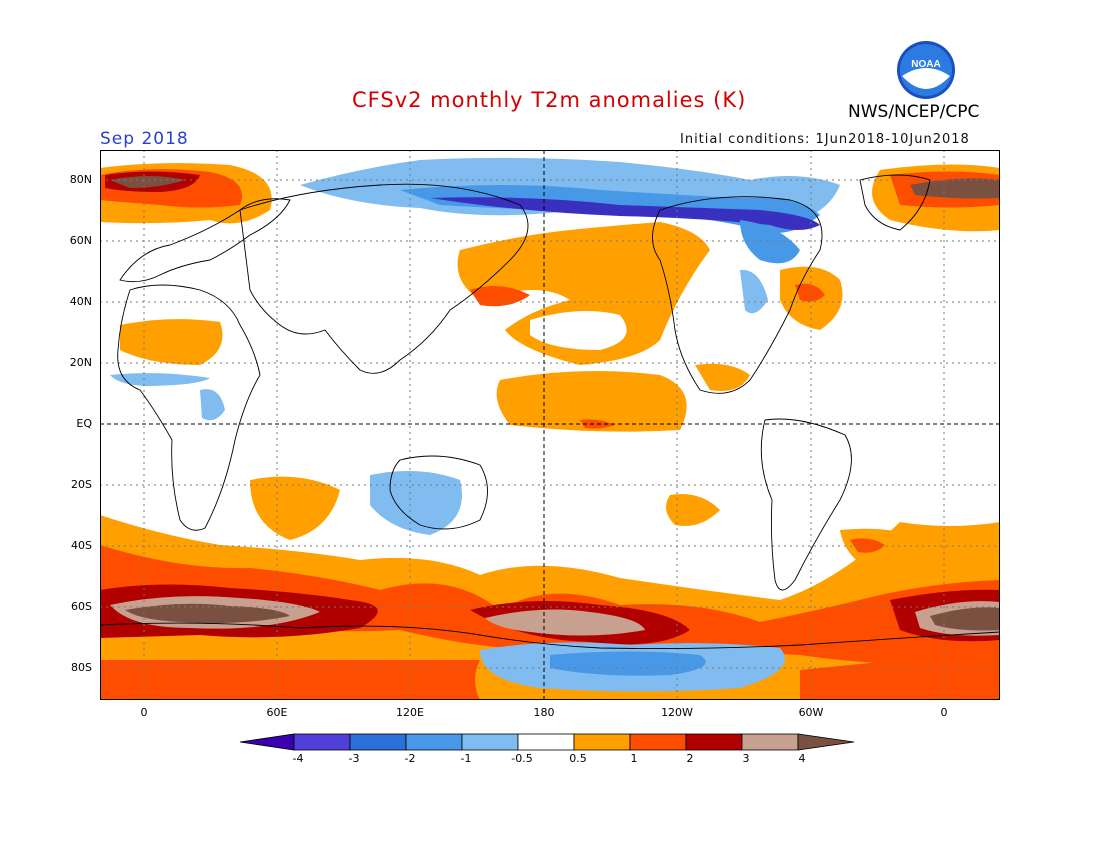 Image resolution: width=1100 pixels, height=850 pixels. What do you see at coordinates (290, 680) in the screenshot?
I see `warm-south-lower` at bounding box center [290, 680].